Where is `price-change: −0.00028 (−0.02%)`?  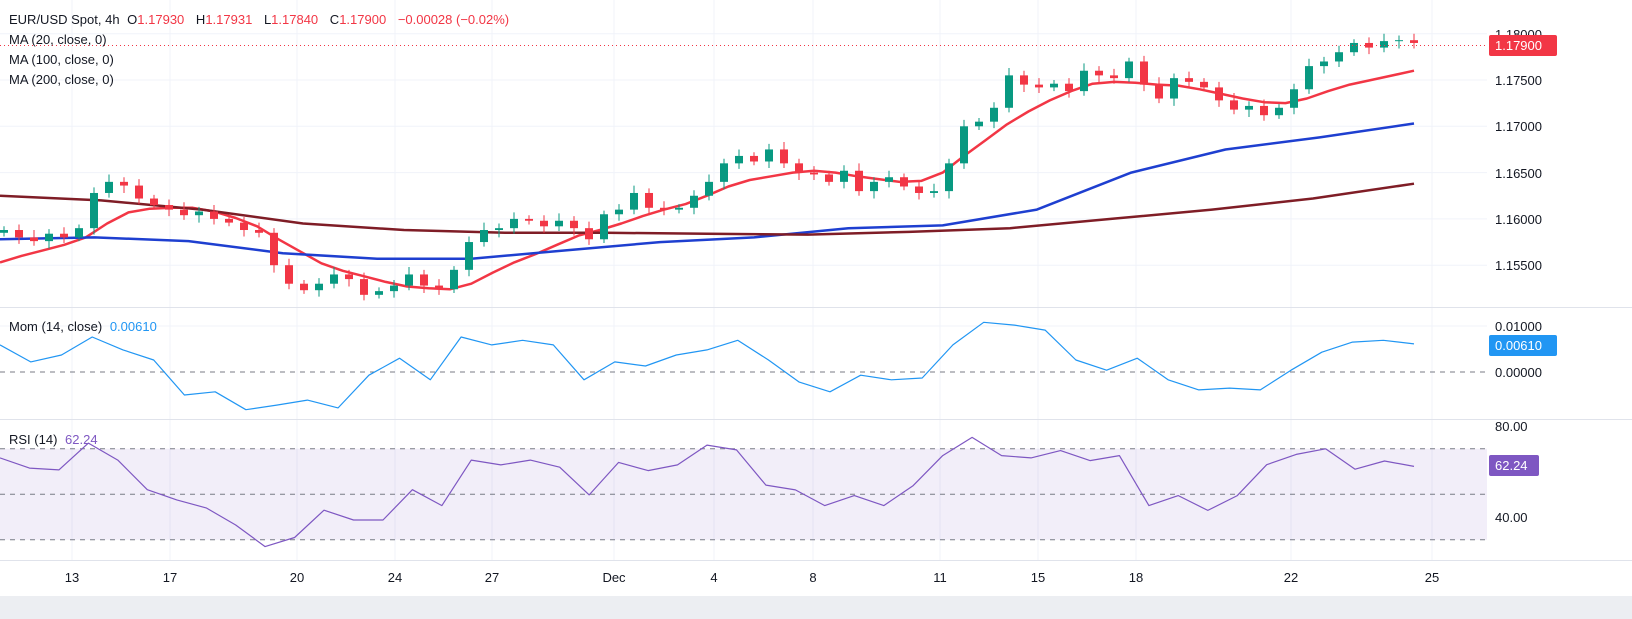 price-change: −0.00028 (−0.02%) is located at coordinates (453, 19).